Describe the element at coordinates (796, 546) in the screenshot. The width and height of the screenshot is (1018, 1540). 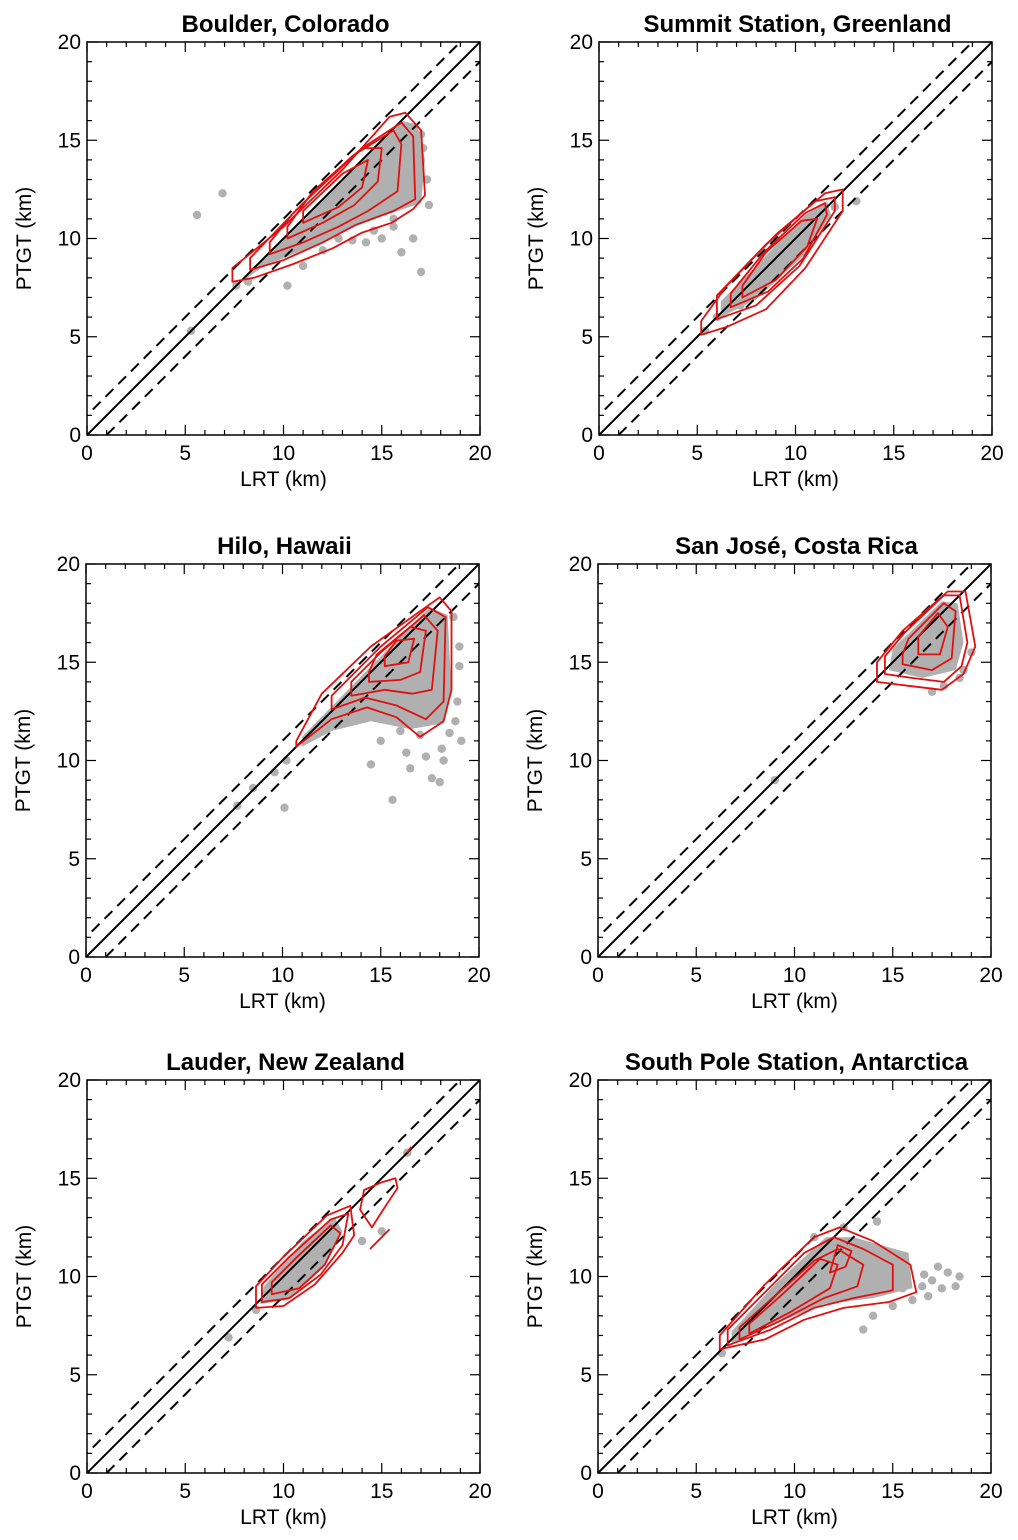
I see `chart-title: San José, Costa Rica` at that location.